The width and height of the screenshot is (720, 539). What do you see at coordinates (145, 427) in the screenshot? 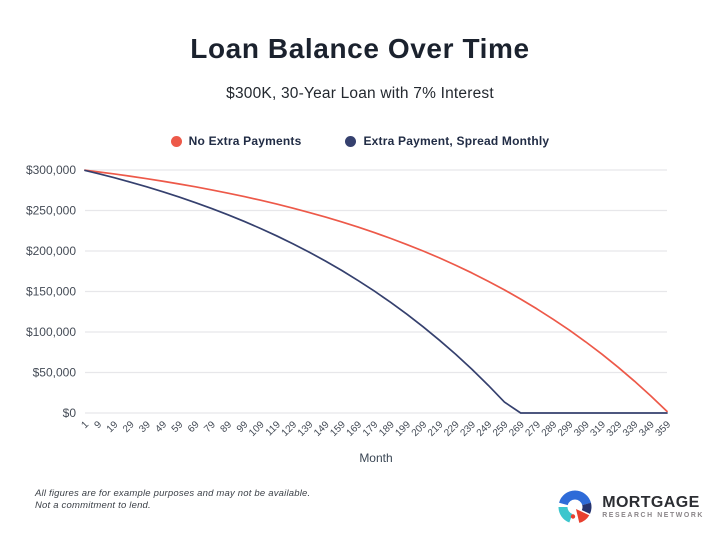
I see `x-axis-tick-label: 39` at bounding box center [145, 427].